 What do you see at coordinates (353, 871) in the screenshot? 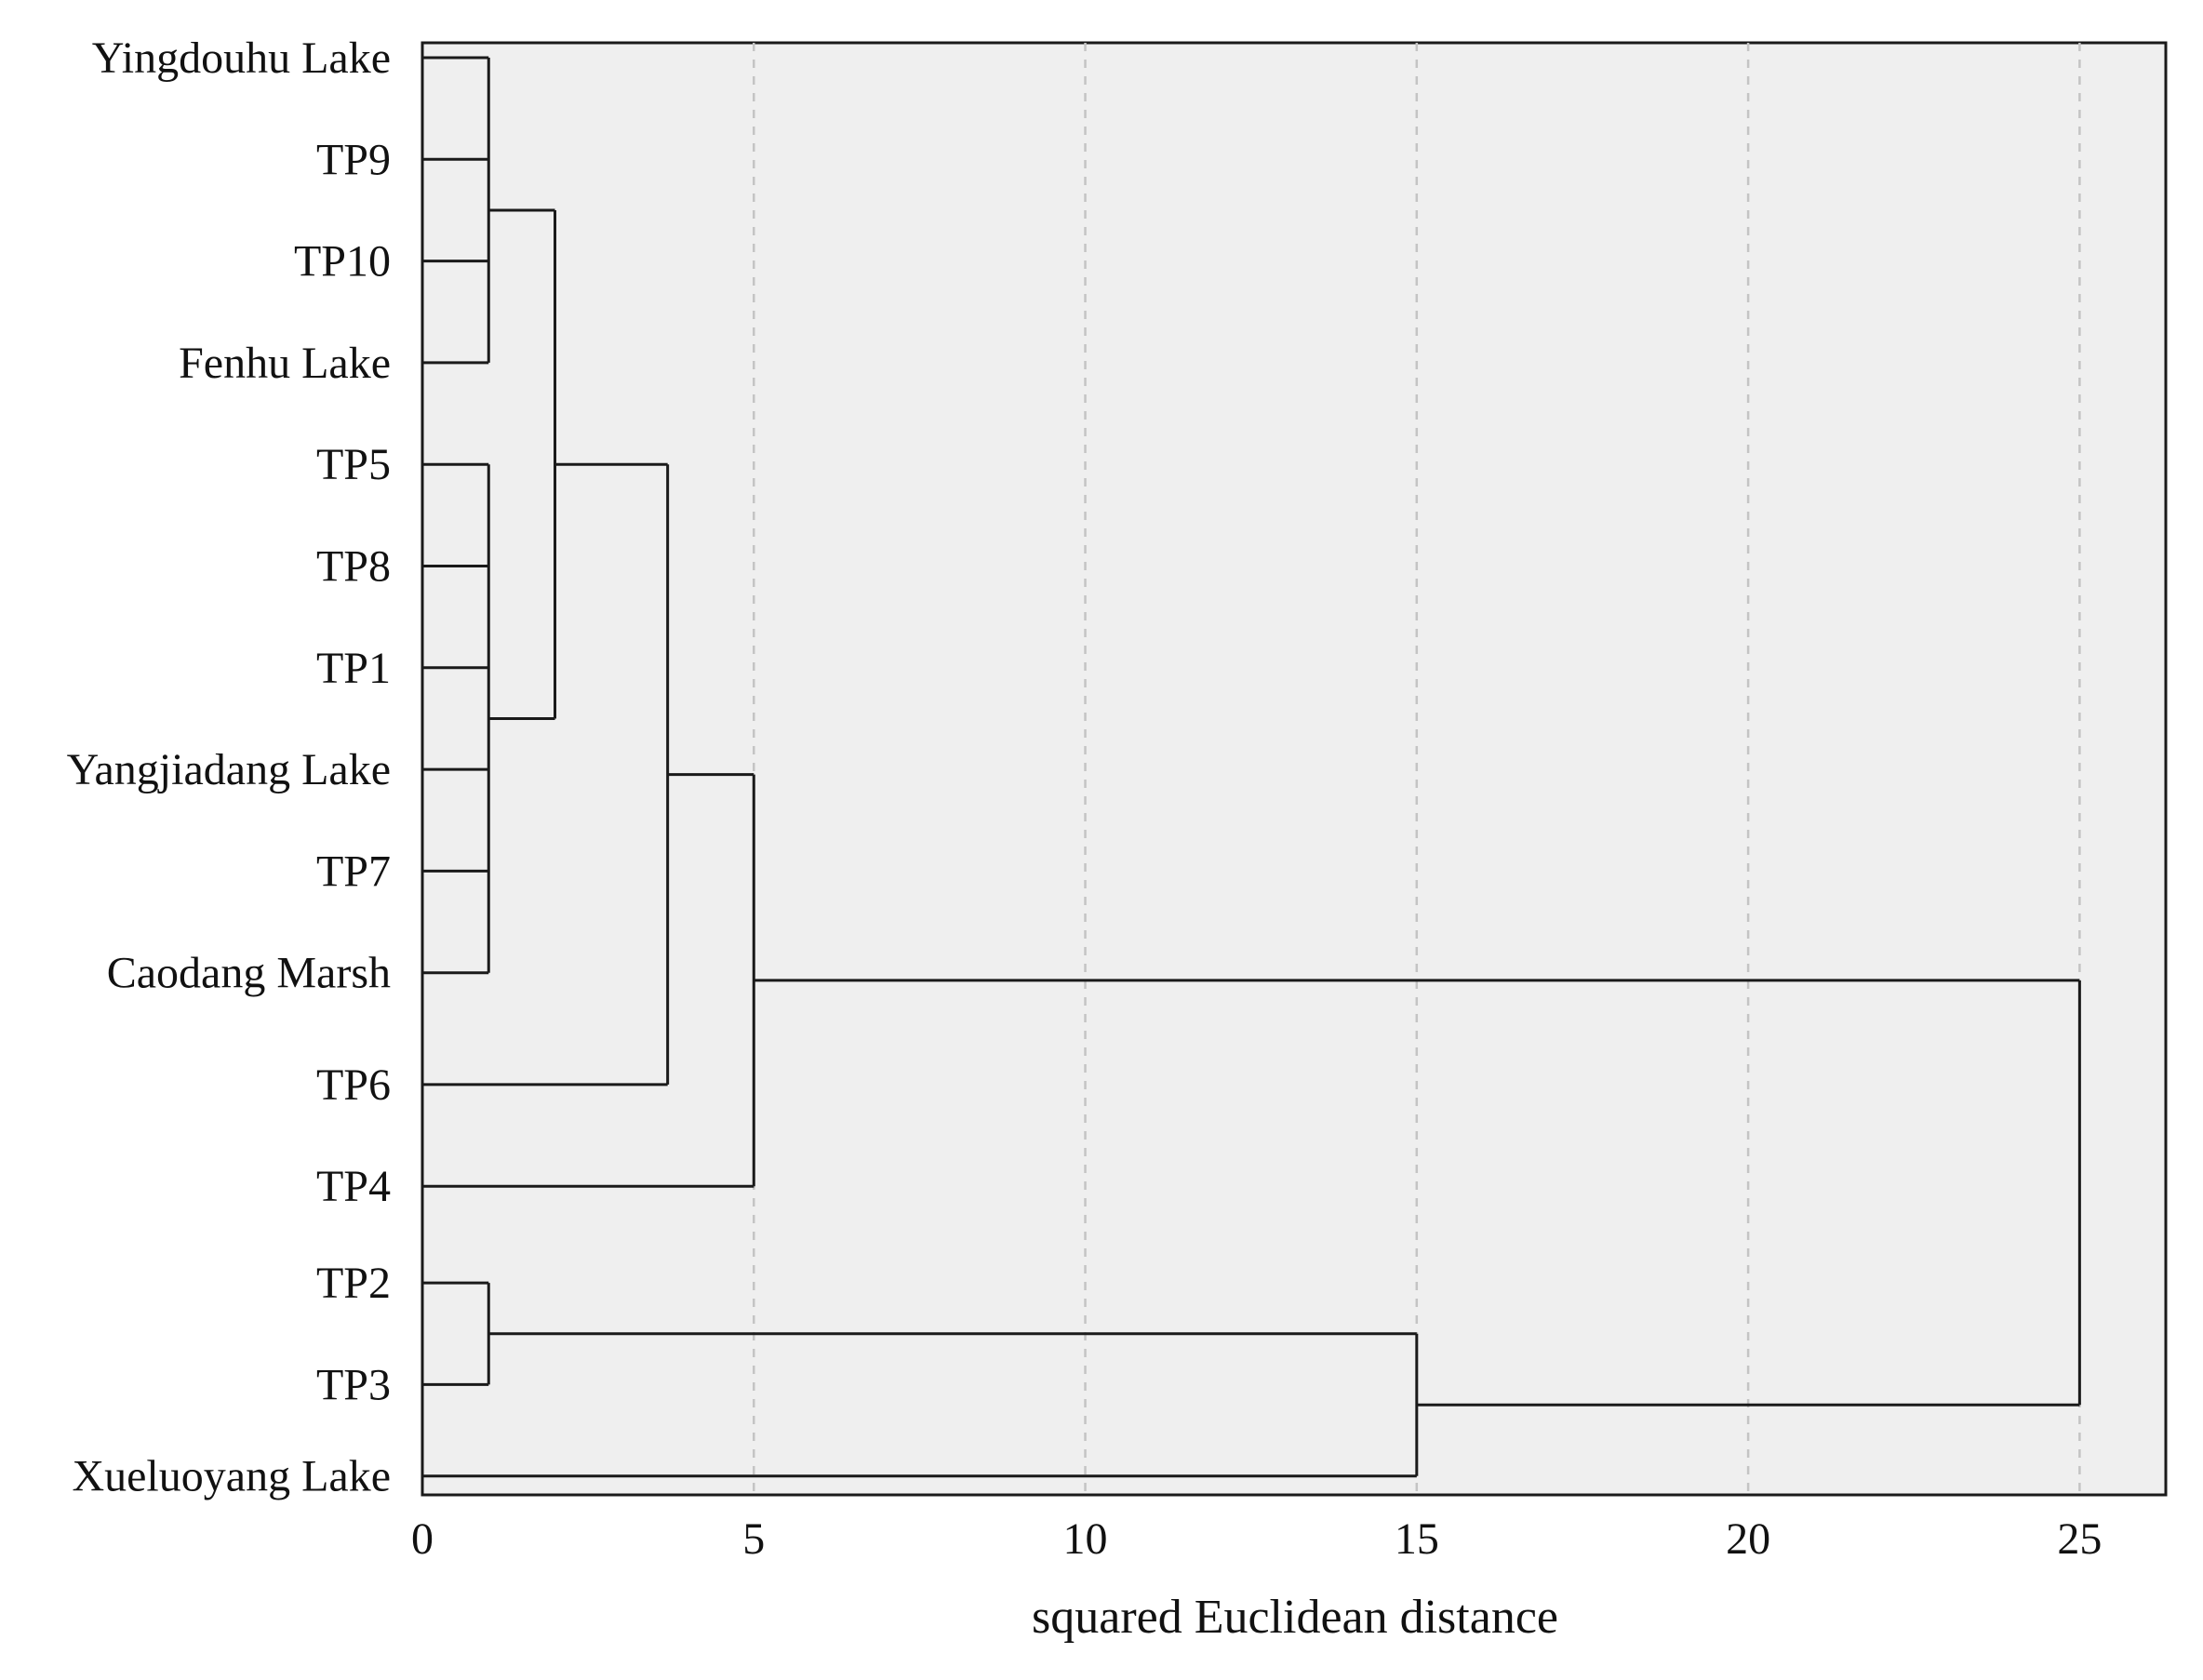
I see `leaf-label-8: TP7` at bounding box center [353, 871].